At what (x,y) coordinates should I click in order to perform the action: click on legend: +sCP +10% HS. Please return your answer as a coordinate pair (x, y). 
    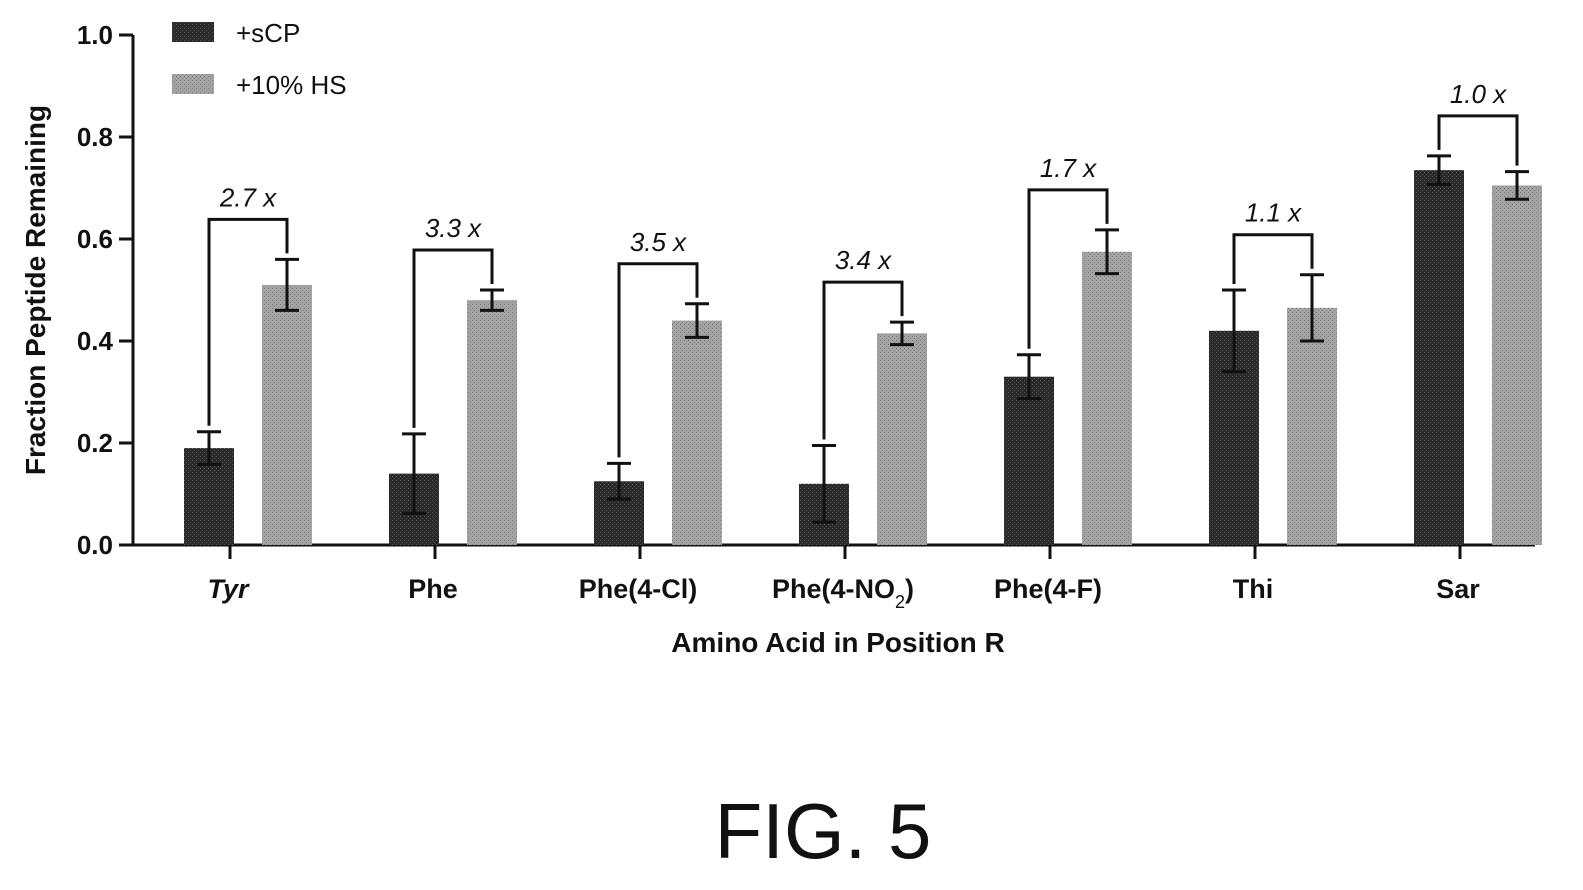
    Looking at the image, I should click on (259, 59).